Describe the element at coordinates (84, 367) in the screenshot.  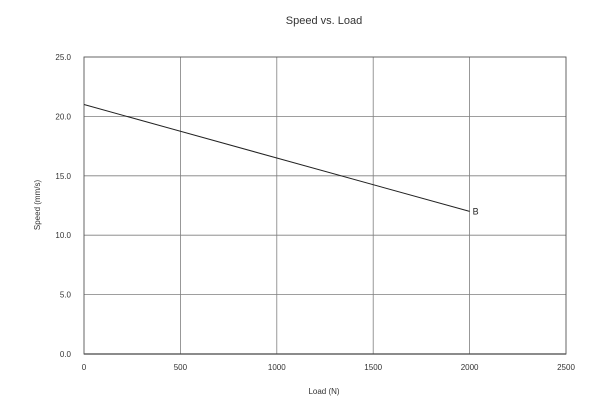
I see `x-tick-label: 0` at that location.